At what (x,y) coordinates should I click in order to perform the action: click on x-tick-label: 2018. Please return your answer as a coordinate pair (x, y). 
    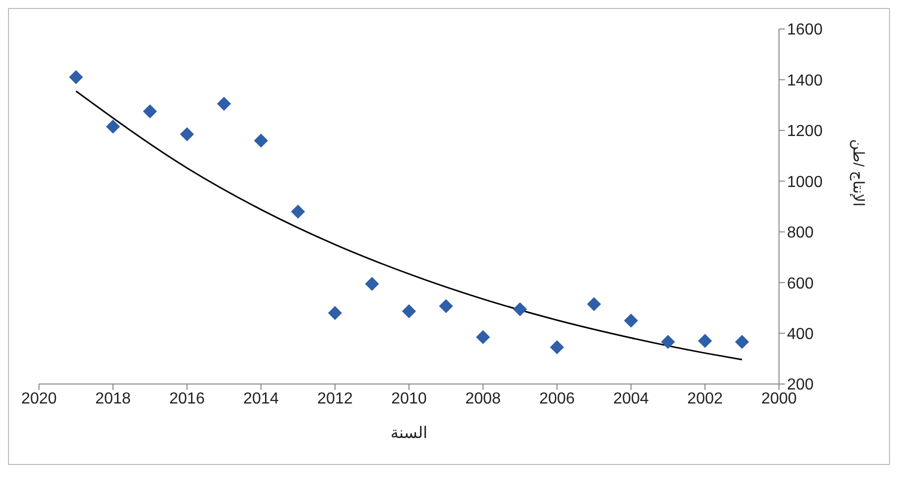
    Looking at the image, I should click on (113, 399).